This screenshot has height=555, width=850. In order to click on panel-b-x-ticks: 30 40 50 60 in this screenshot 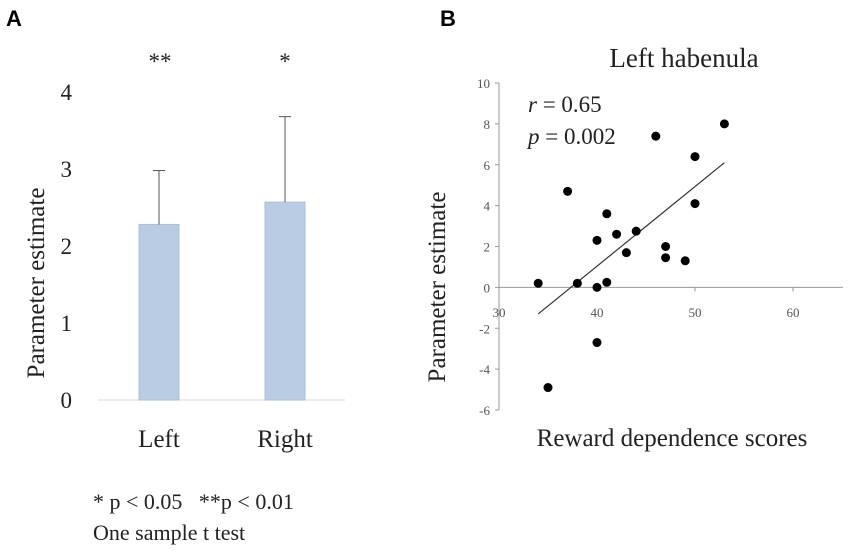, I will do `click(646, 303)`.